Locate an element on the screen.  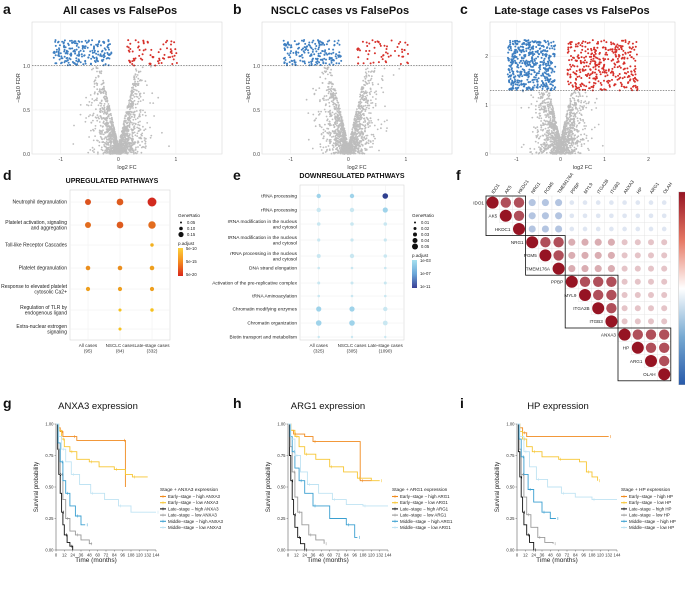
y-tick-label: 2 is located at coordinates (486, 57).